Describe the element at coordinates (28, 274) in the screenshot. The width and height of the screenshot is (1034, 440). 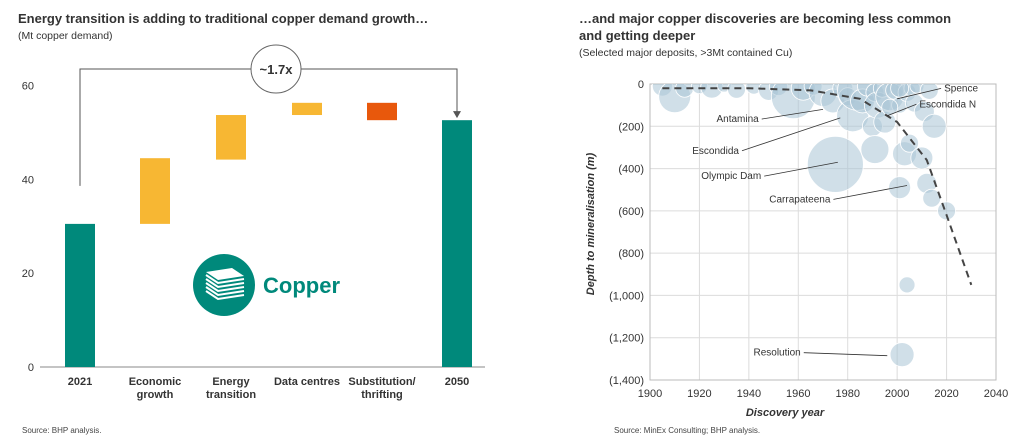
I see `y-tick-label-20: 20` at that location.